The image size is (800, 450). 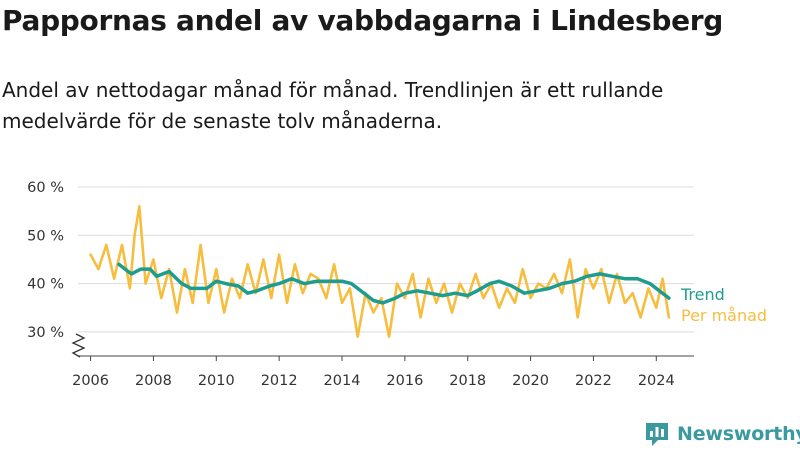 I want to click on newsworthy-logo-text: Newsworthy, so click(x=738, y=434).